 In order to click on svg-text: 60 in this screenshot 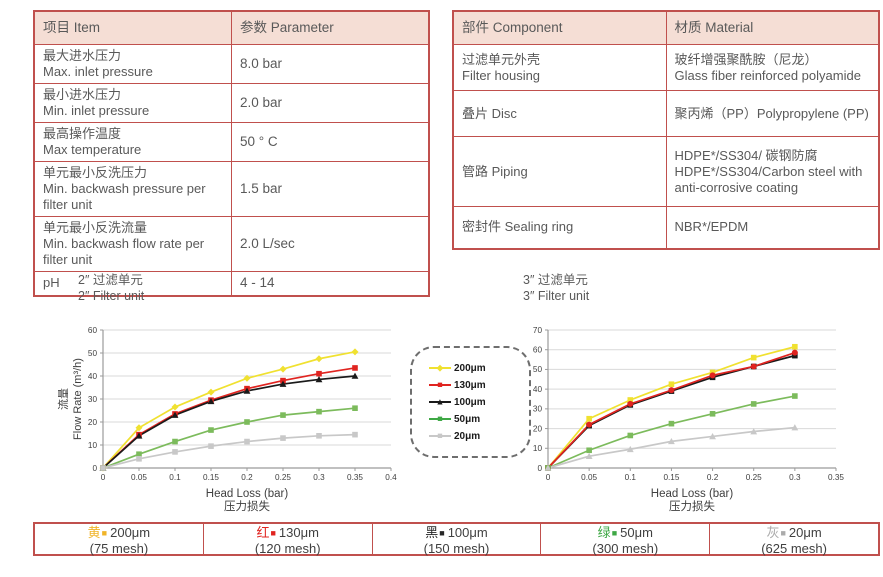, I will do `click(93, 330)`.